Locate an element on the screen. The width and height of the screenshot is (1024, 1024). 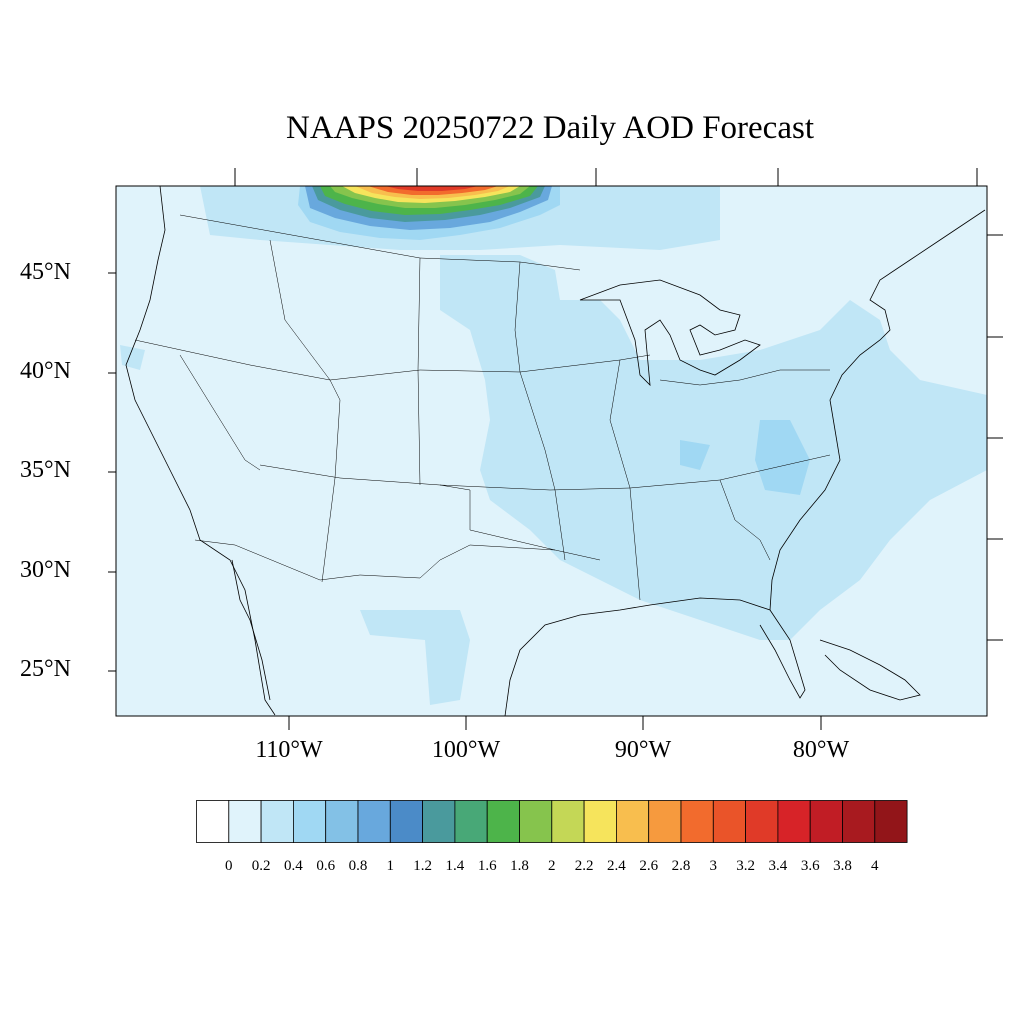
colorbar-label: 2.2 is located at coordinates (584, 866).